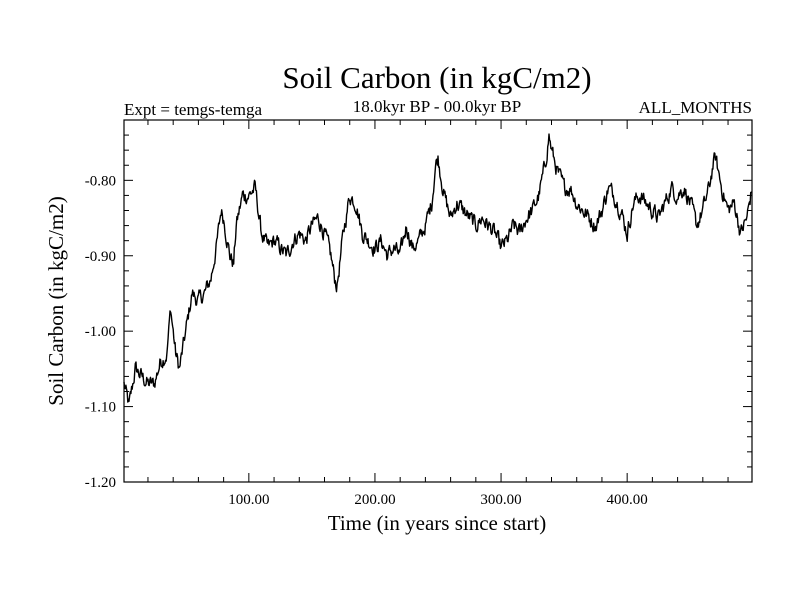 The width and height of the screenshot is (800, 600). What do you see at coordinates (100, 181) in the screenshot?
I see `y-tick-label: -0.80` at bounding box center [100, 181].